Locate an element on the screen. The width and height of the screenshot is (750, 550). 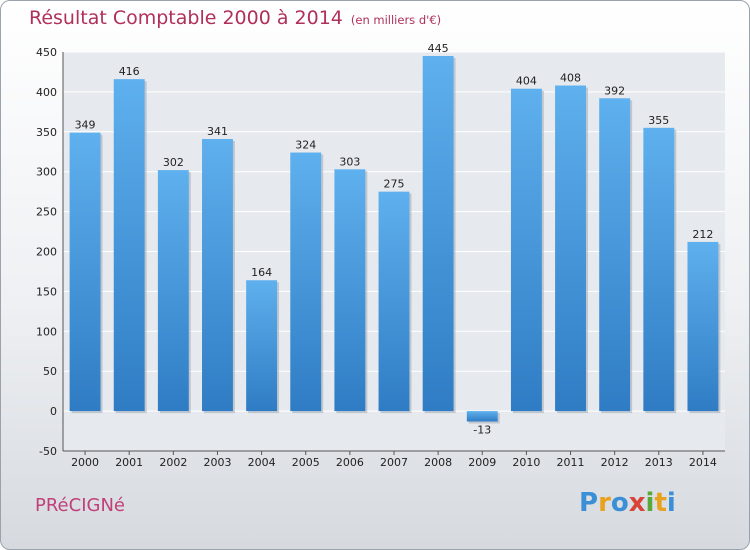
chart-title-text: Résultat Comptable 2000 à 2014 is located at coordinates (186, 18).